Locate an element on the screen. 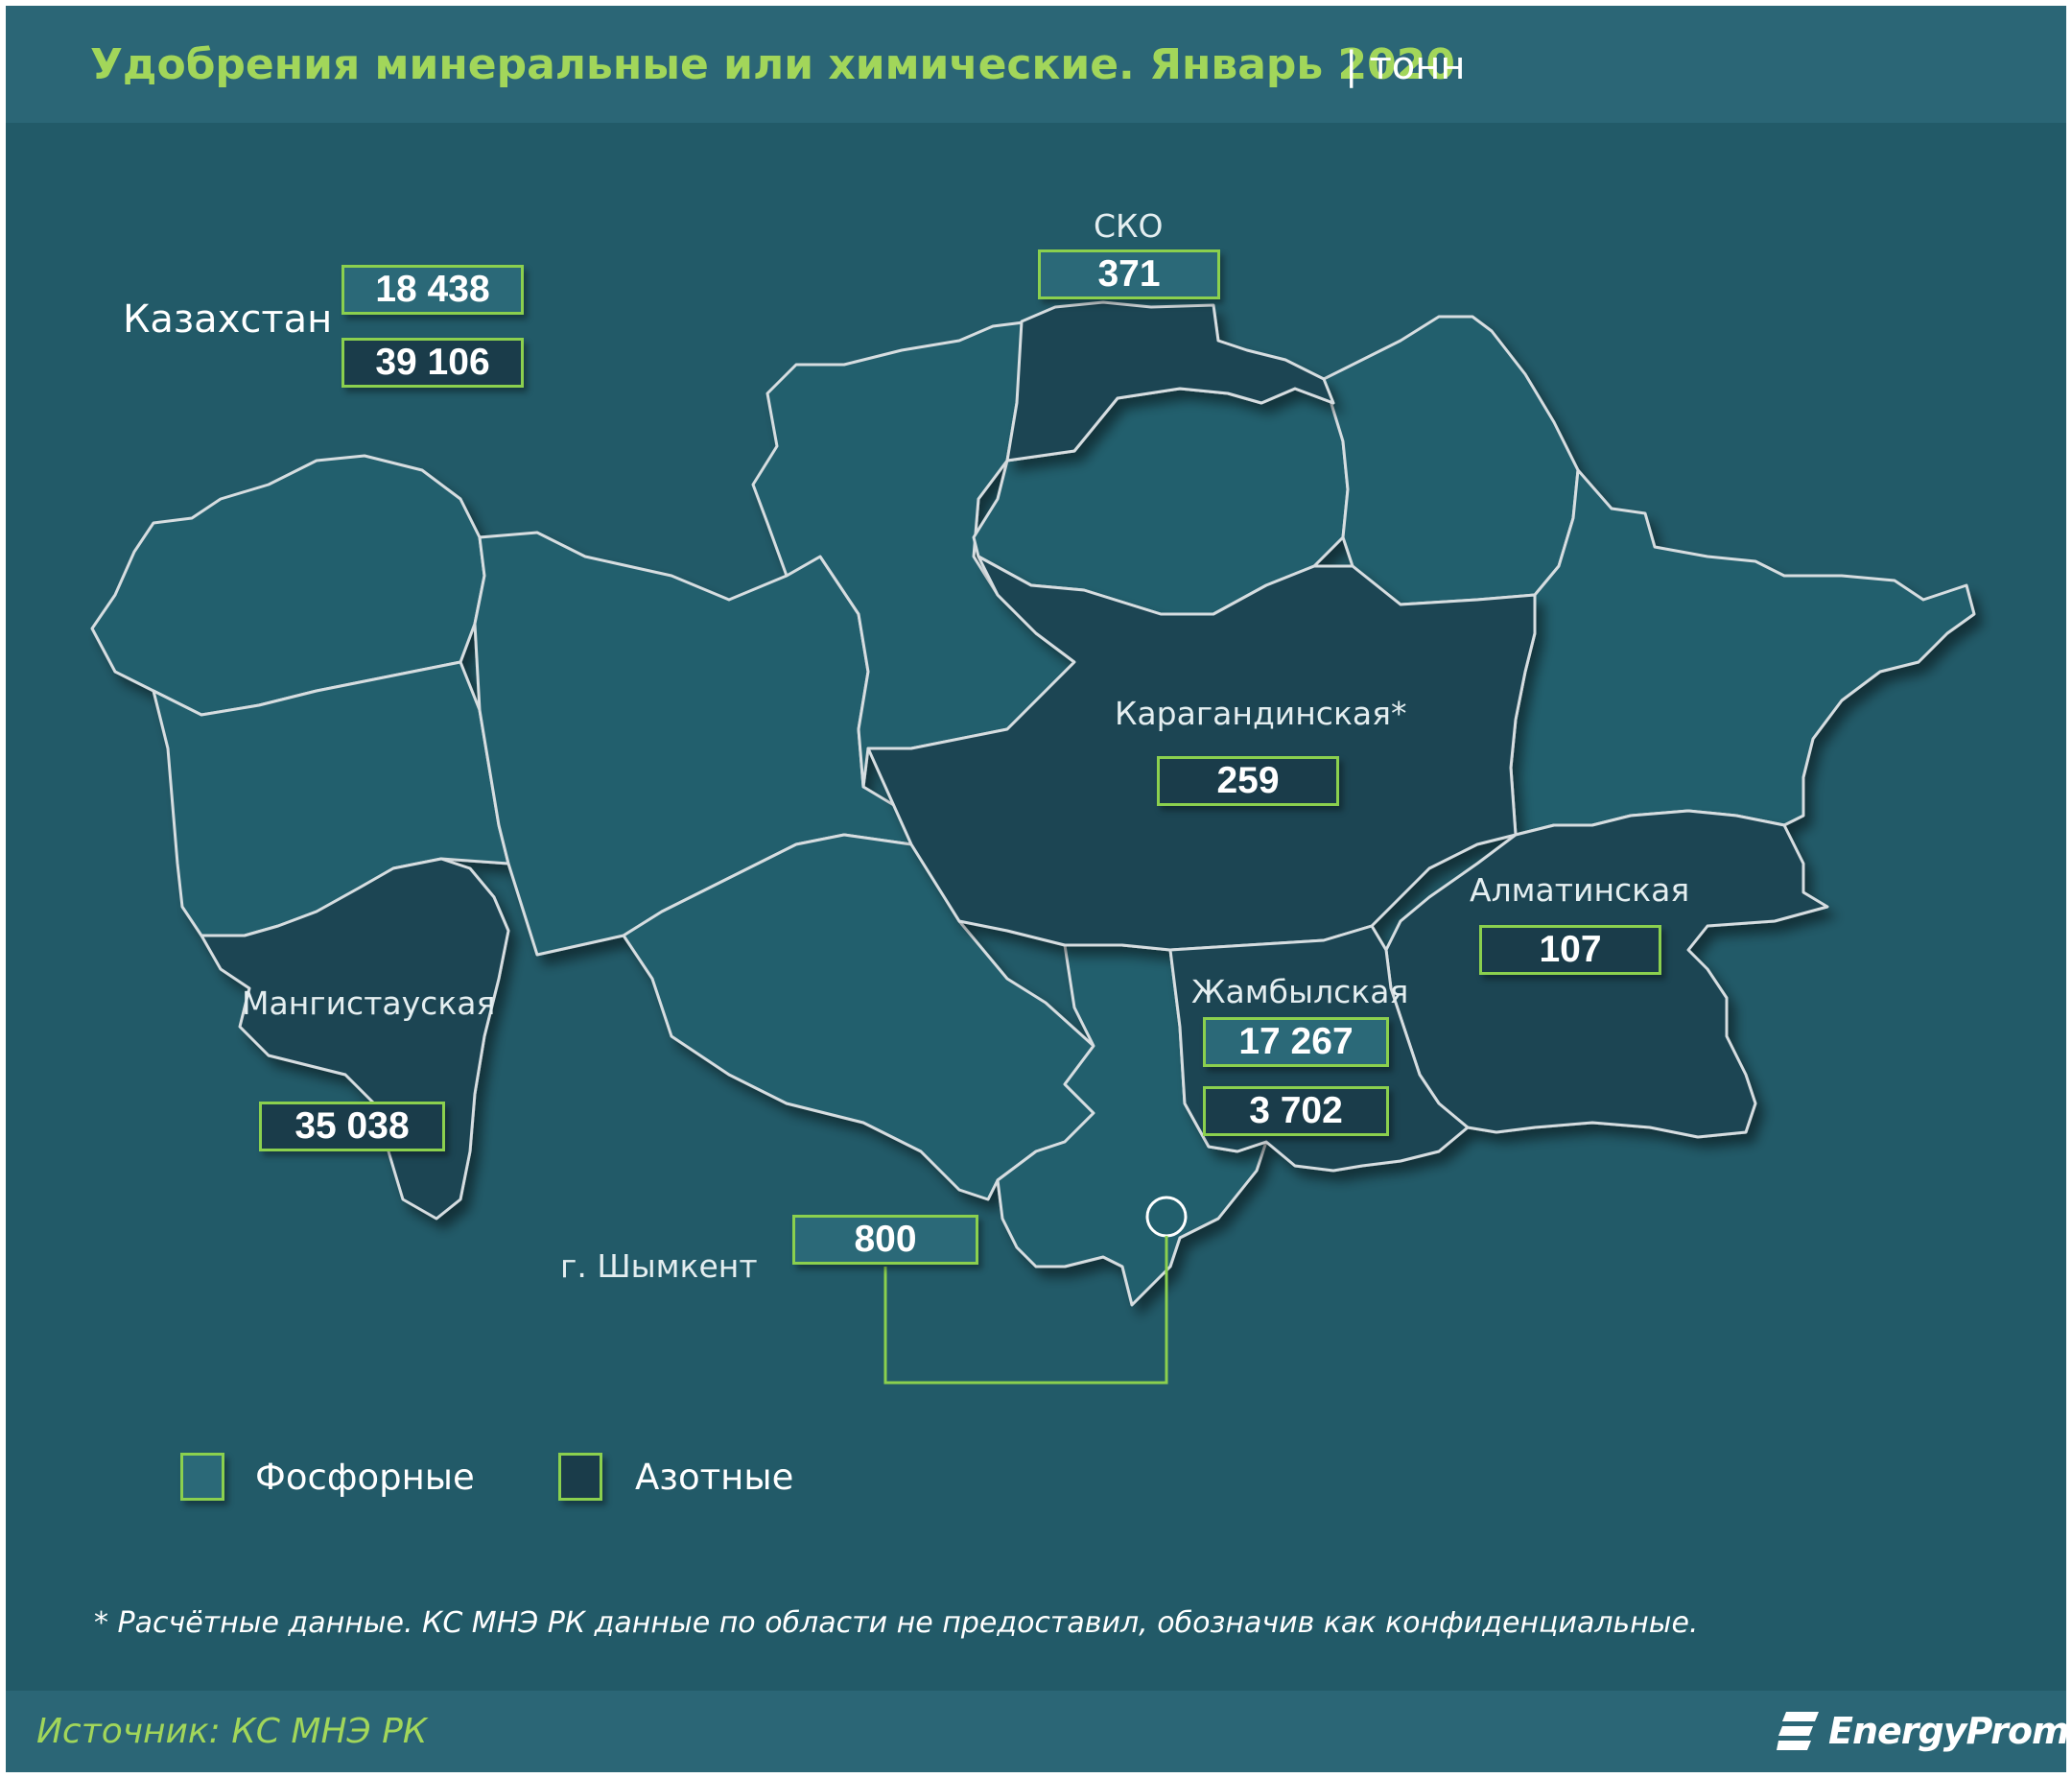 The image size is (2072, 1778). shymkent-leader-line is located at coordinates (1025, 1310).